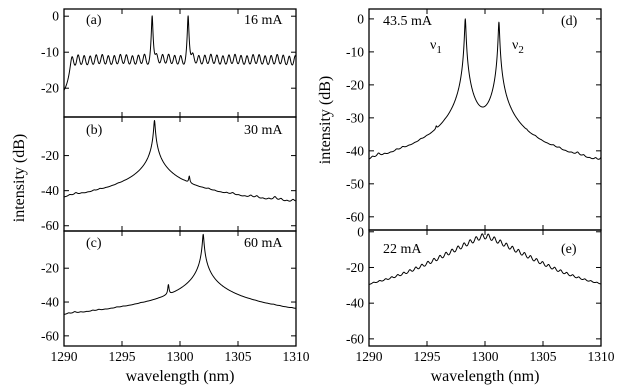 The image size is (633, 387). Describe the element at coordinates (50, 190) in the screenshot. I see `y-tick-label-b: -40` at that location.